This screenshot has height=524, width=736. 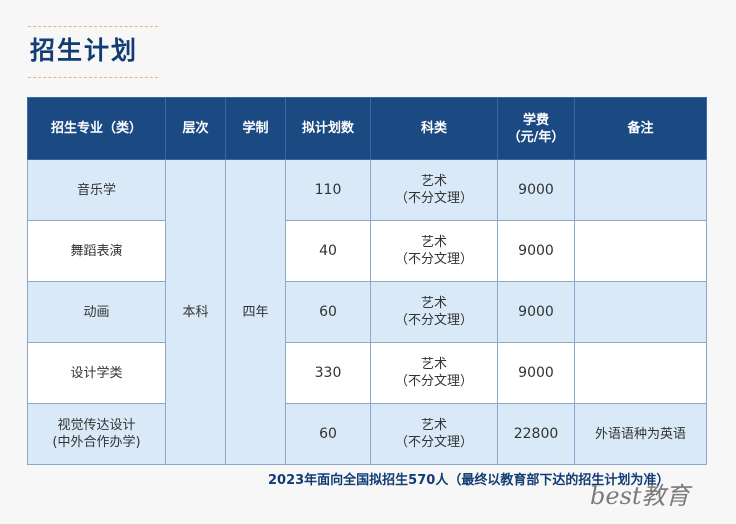 What do you see at coordinates (328, 251) in the screenshot?
I see `cell-plan: 40` at bounding box center [328, 251].